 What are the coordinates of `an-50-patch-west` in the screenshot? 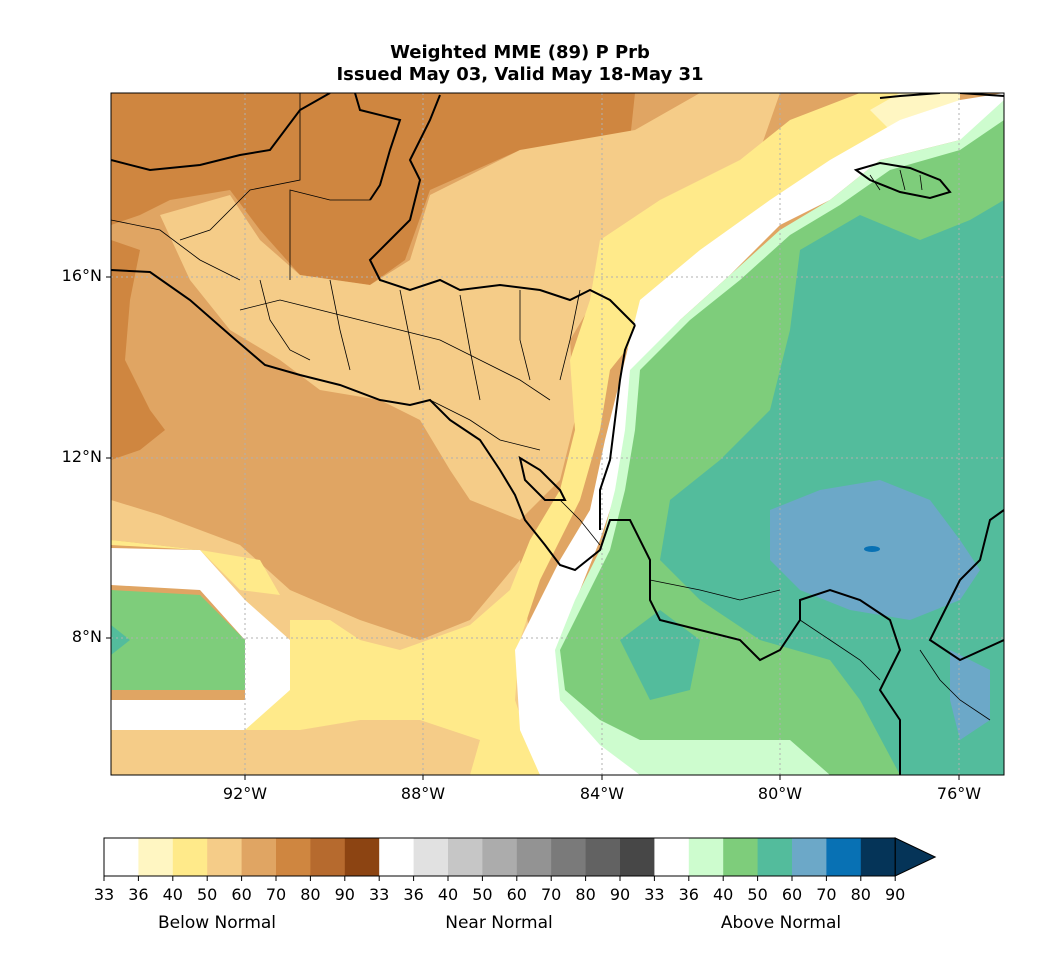 It's located at (120, 640).